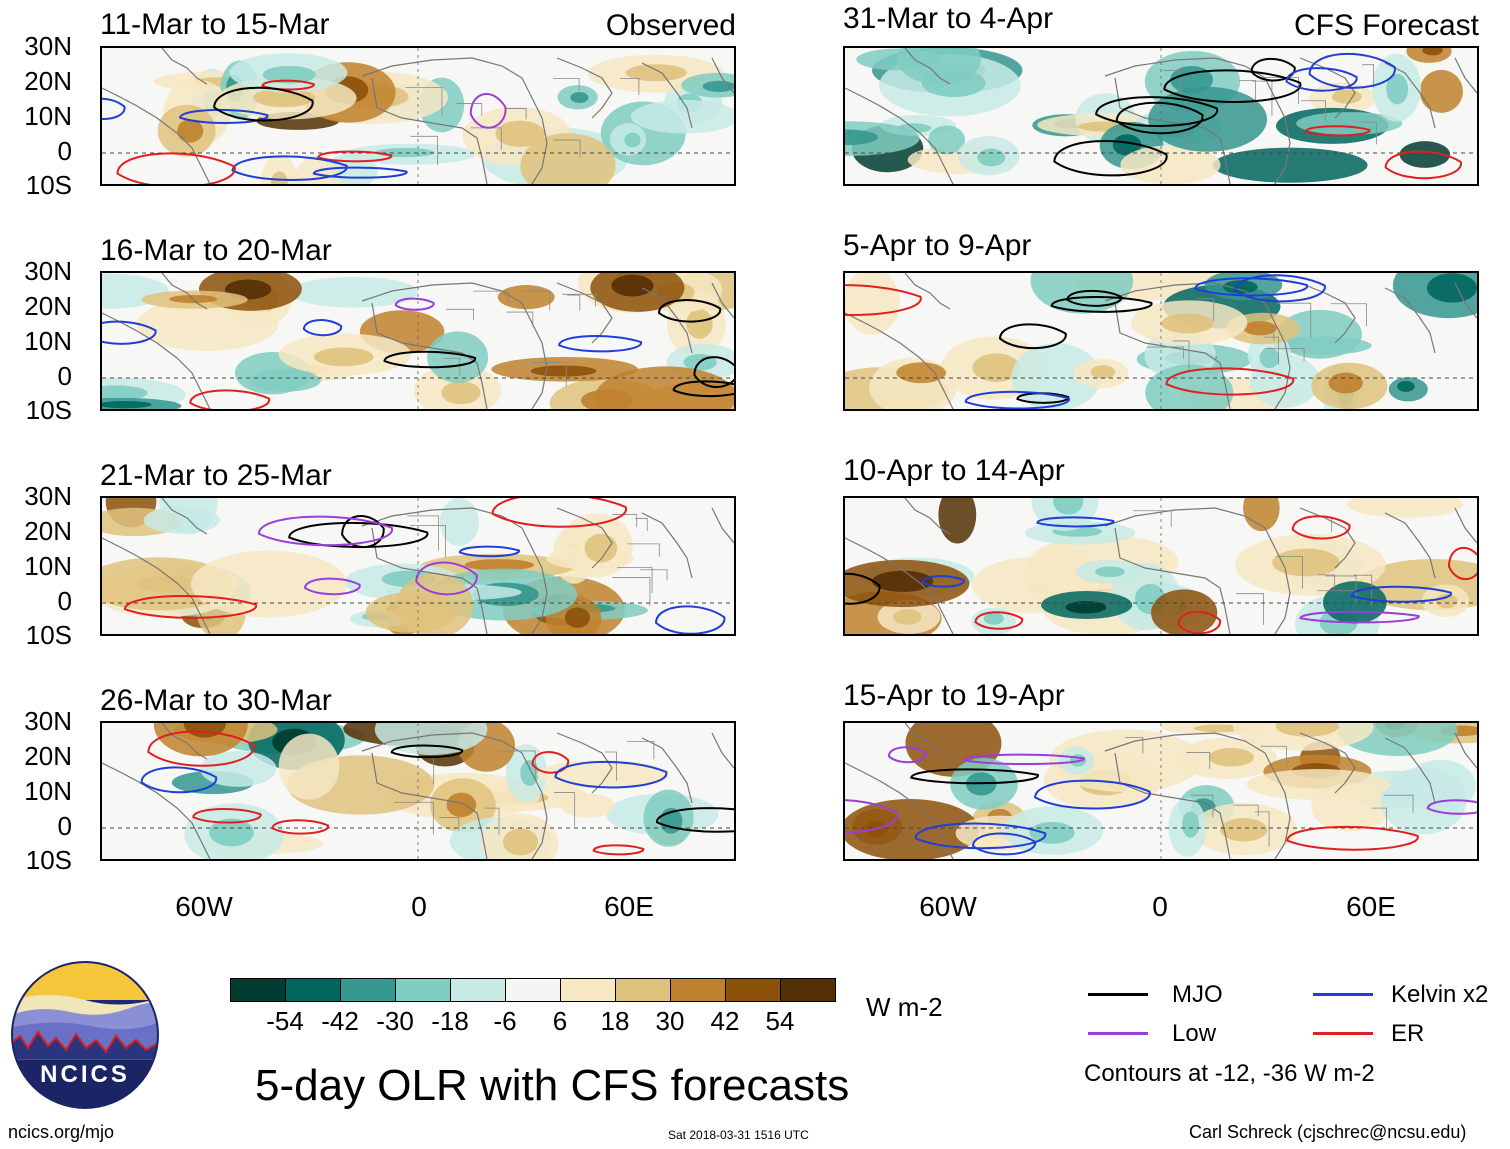  Describe the element at coordinates (1229, 1073) in the screenshot. I see `contour-note: Contours at -12, -36 W m-2` at that location.